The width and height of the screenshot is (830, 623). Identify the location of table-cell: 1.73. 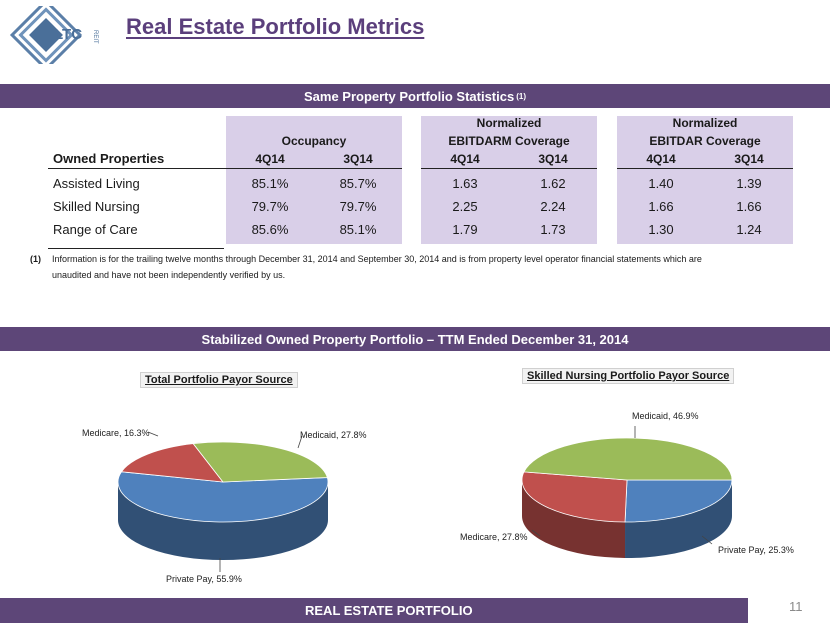
(553, 229).